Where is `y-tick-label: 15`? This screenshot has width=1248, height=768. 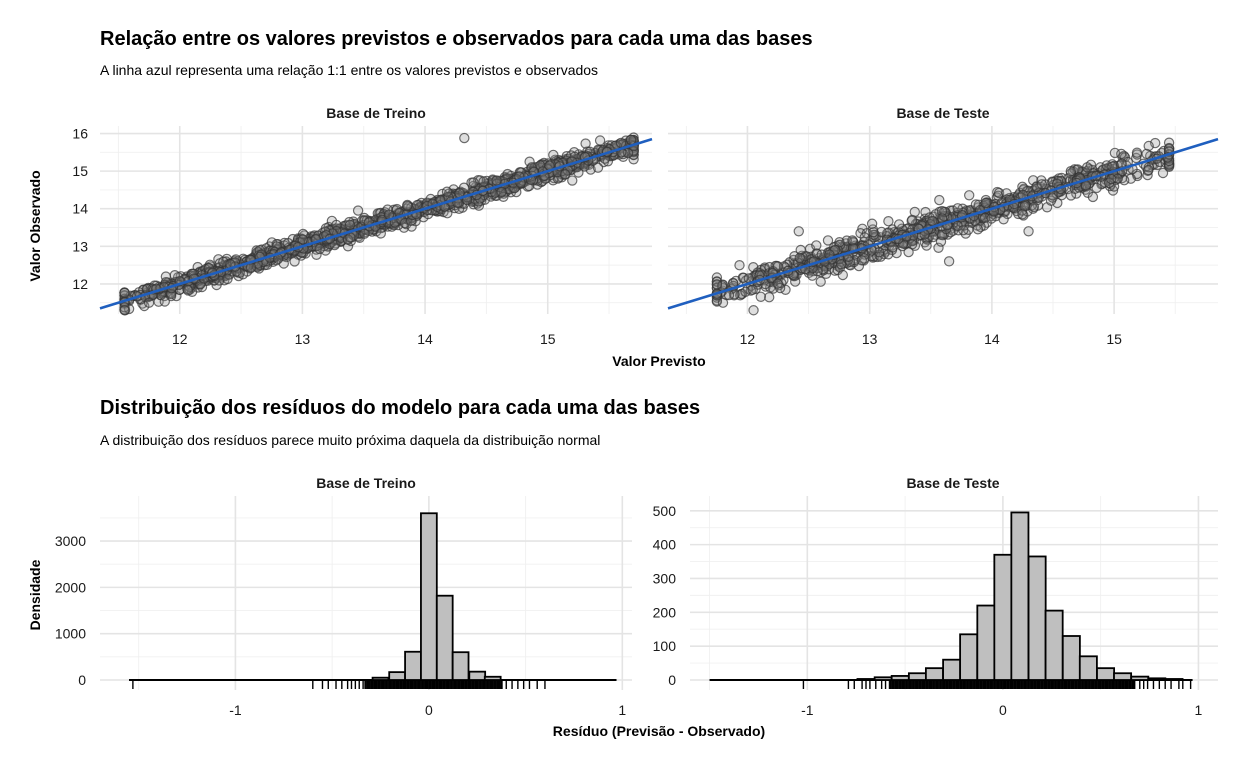
y-tick-label: 15 is located at coordinates (80, 171).